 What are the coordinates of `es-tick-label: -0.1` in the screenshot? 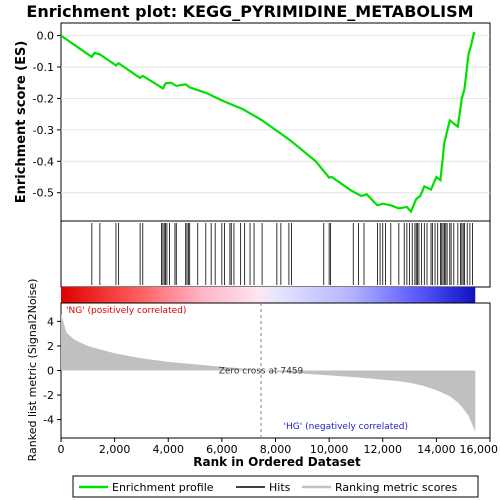 It's located at (43, 67).